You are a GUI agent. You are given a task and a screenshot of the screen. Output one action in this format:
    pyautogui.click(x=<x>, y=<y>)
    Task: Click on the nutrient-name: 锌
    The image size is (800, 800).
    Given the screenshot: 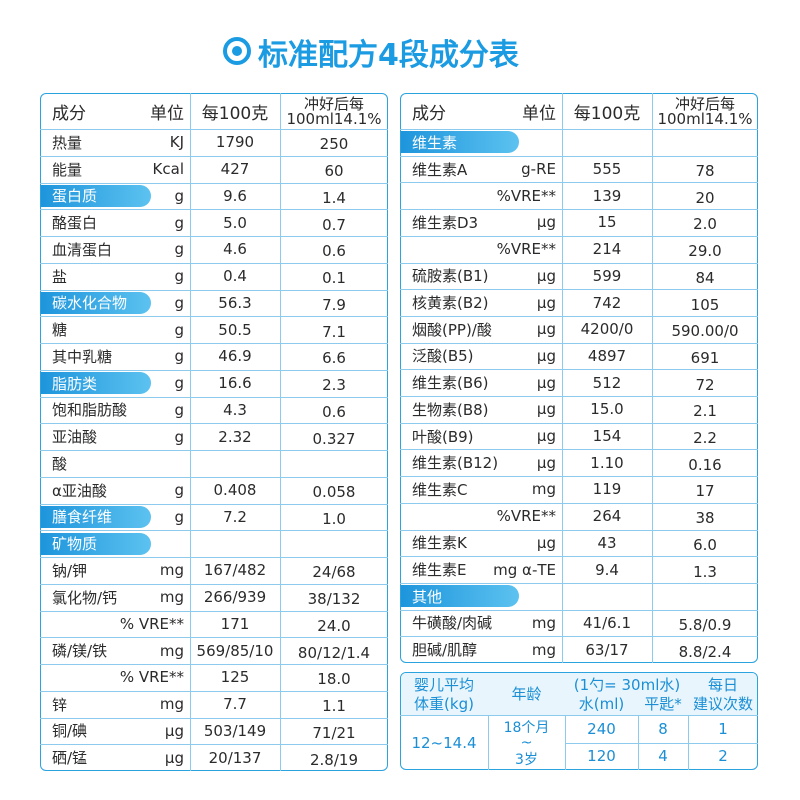 What is the action you would take?
    pyautogui.click(x=60, y=704)
    